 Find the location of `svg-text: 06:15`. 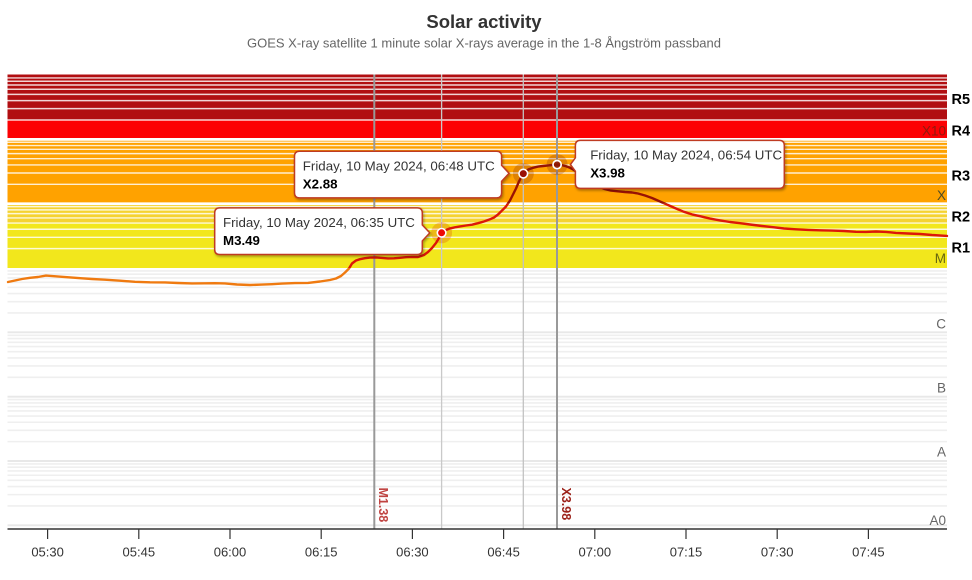

svg-text: 06:15 is located at coordinates (321, 552).